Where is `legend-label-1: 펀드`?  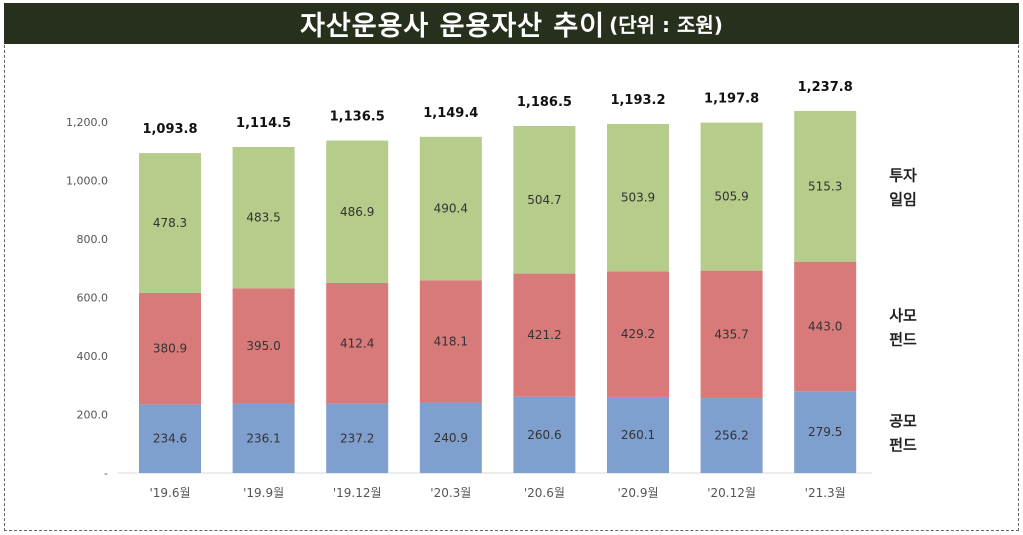 legend-label-1: 펀드 is located at coordinates (903, 445).